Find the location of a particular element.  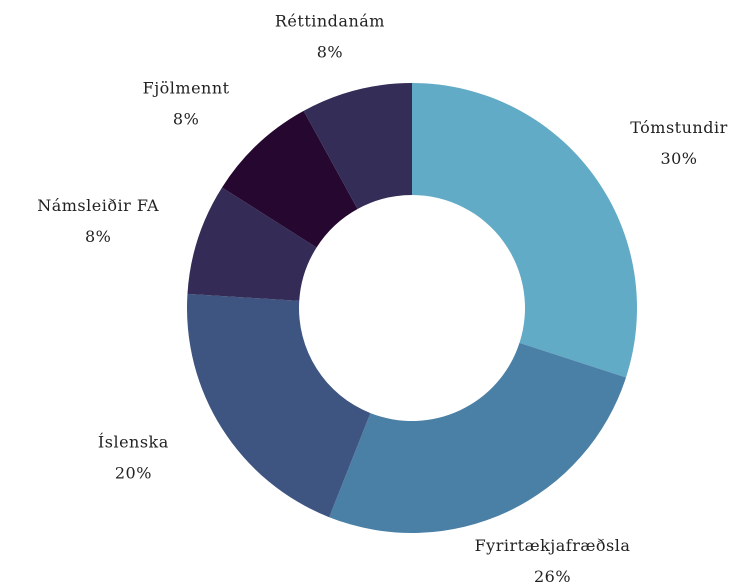

slice-value-label: 30% is located at coordinates (678, 158).